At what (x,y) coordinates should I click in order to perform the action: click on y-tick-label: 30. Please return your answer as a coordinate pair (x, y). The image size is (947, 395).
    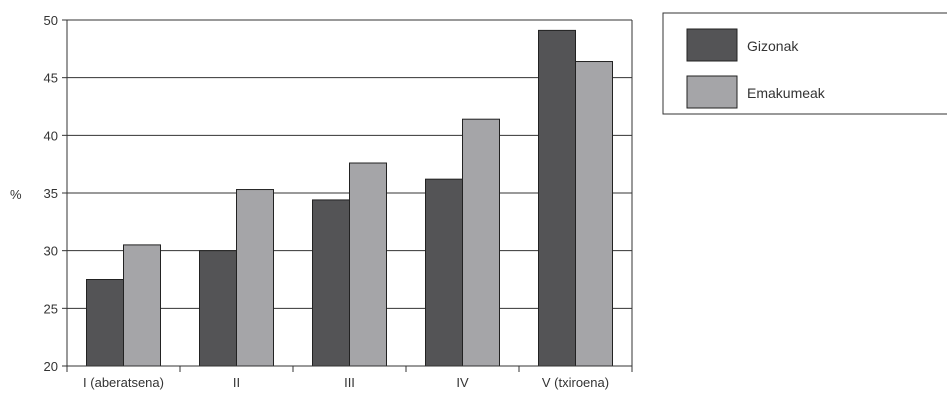
    Looking at the image, I should click on (51, 251).